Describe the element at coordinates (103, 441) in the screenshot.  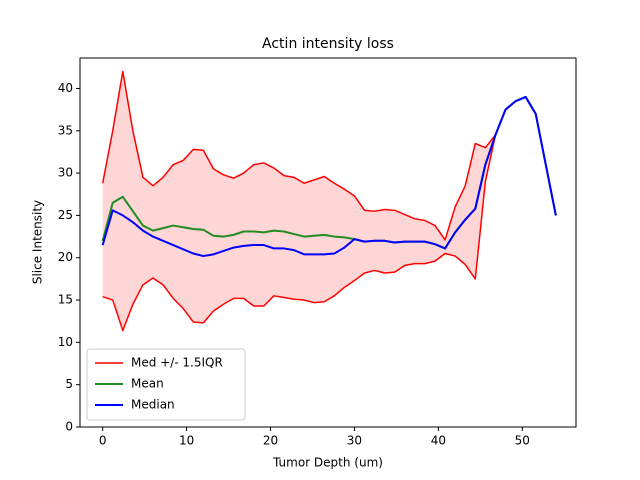
I see `x-tick-label: 0` at that location.